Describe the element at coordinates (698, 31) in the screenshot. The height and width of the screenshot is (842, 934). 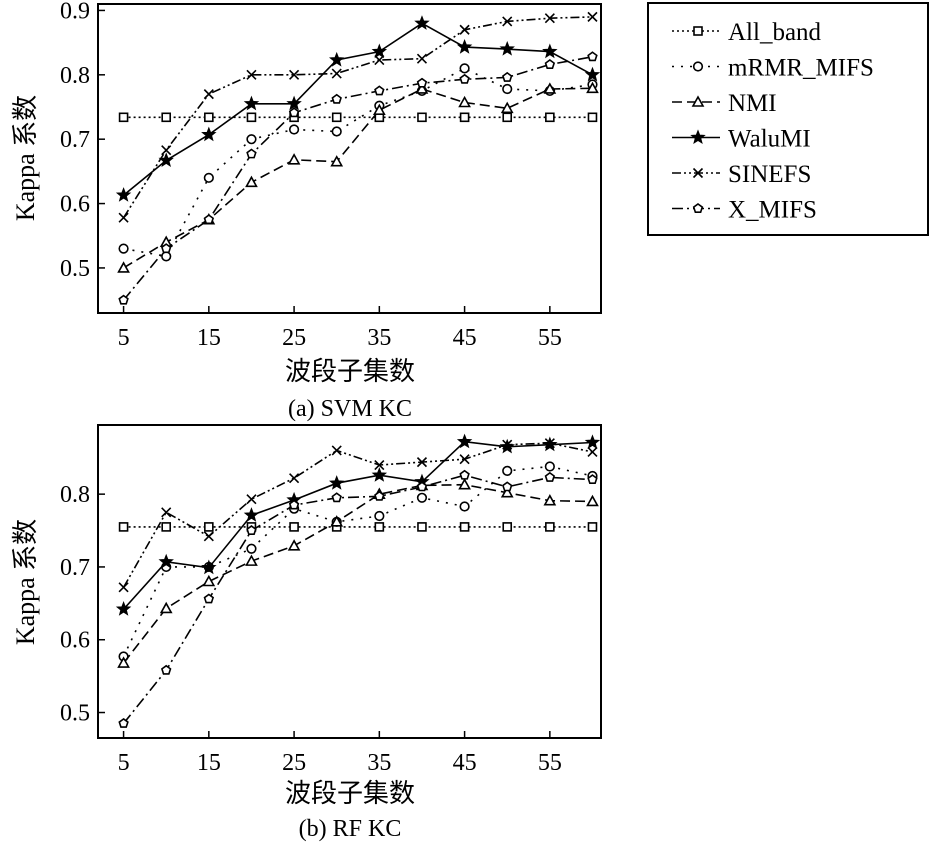
I see `legend-marker-all-band` at that location.